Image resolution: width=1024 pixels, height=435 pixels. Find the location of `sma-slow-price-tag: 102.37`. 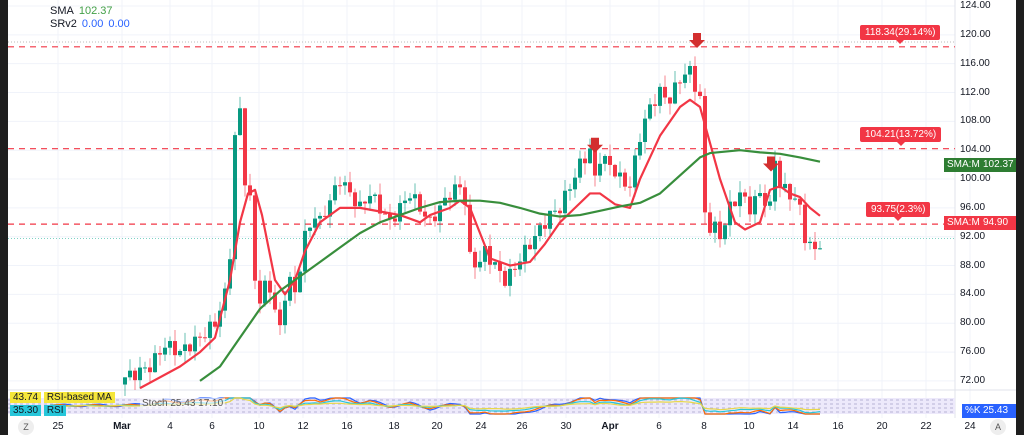

sma-slow-price-tag: 102.37 is located at coordinates (998, 165).